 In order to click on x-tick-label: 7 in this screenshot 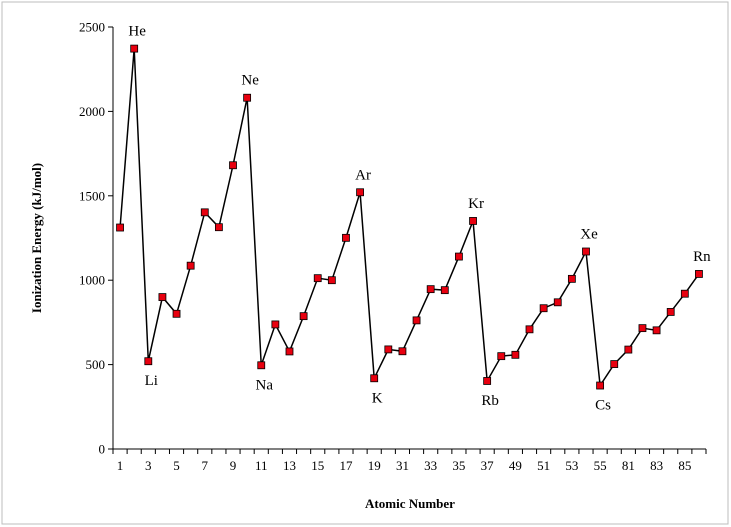, I will do `click(205, 465)`.